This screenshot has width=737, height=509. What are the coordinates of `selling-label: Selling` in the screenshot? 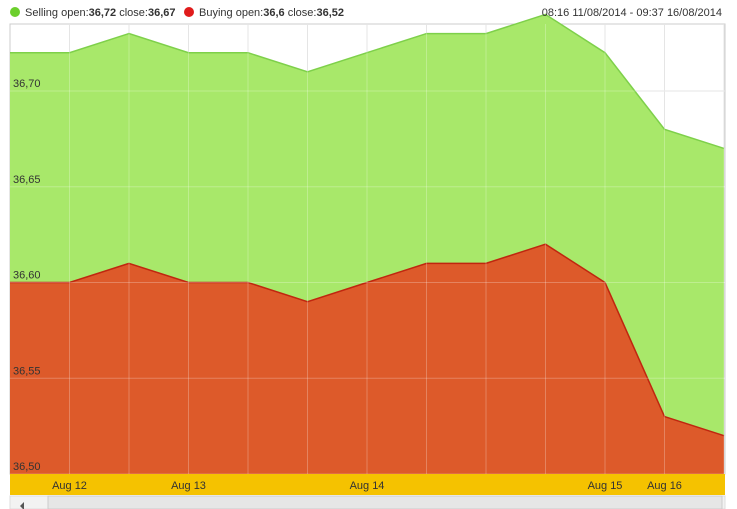 It's located at (42, 13).